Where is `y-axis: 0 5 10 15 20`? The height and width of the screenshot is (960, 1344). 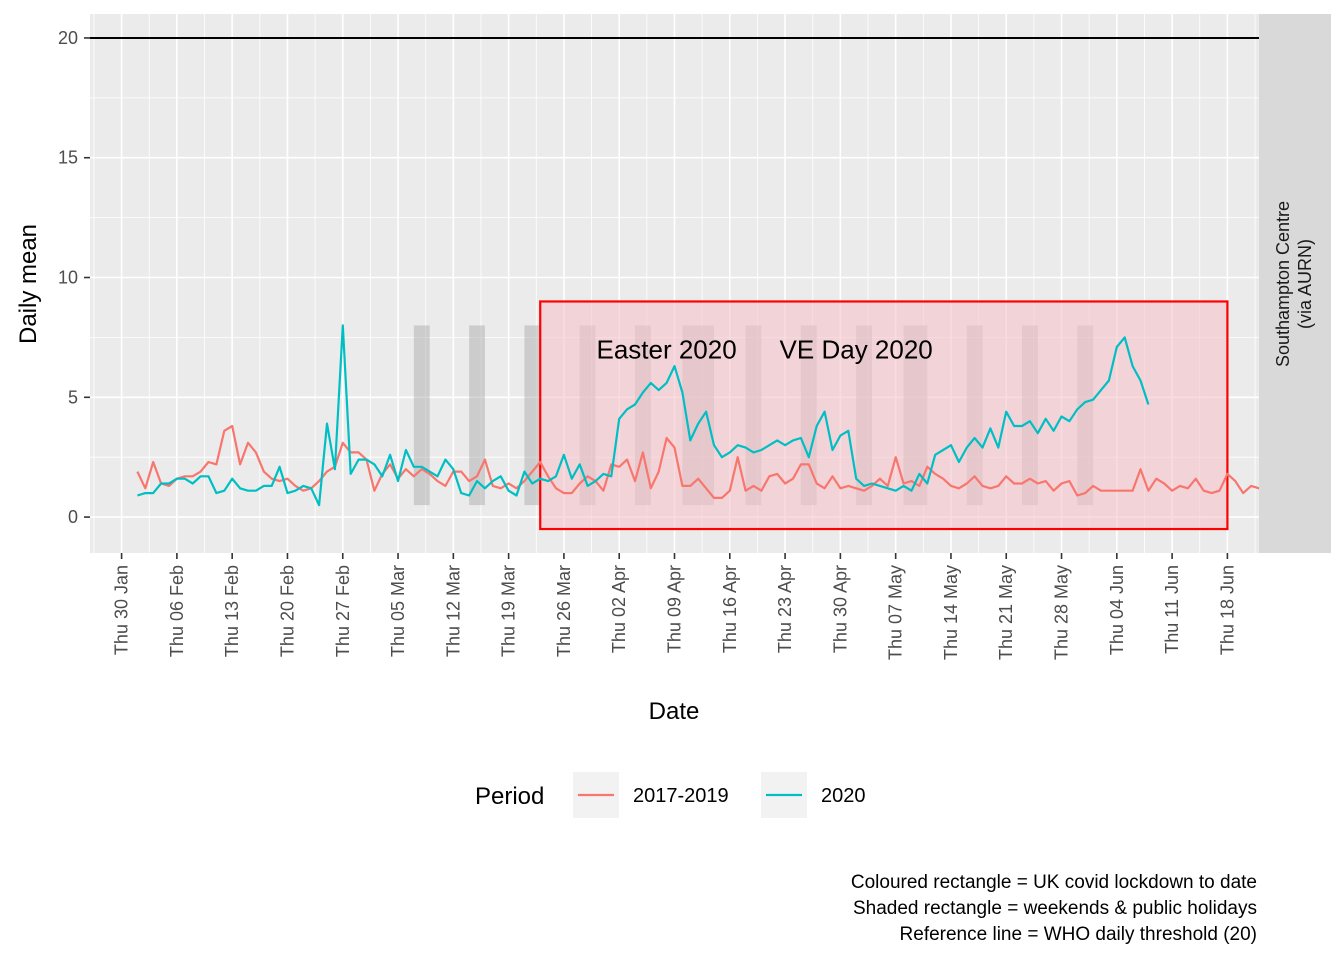
y-axis: 0 5 10 15 20 is located at coordinates (74, 277).